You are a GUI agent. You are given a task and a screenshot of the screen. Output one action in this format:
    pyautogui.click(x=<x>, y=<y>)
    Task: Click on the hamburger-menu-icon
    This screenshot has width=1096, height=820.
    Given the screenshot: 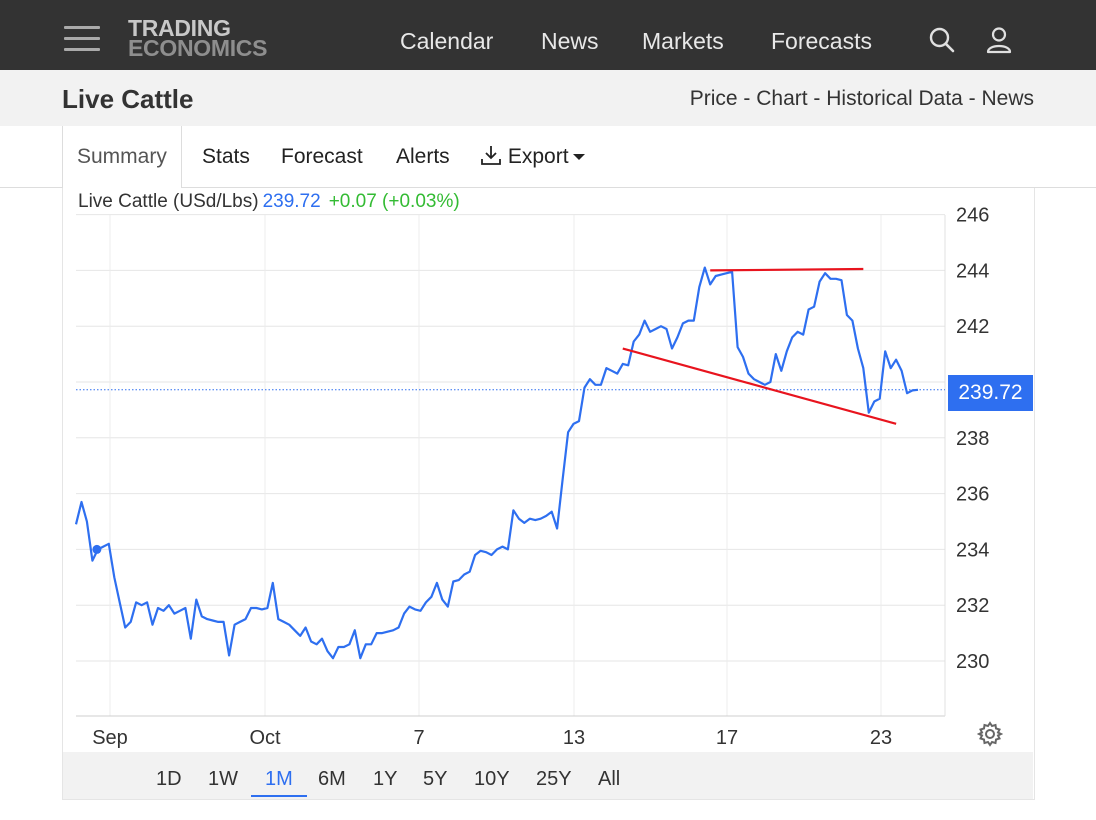 What is the action you would take?
    pyautogui.click(x=82, y=39)
    